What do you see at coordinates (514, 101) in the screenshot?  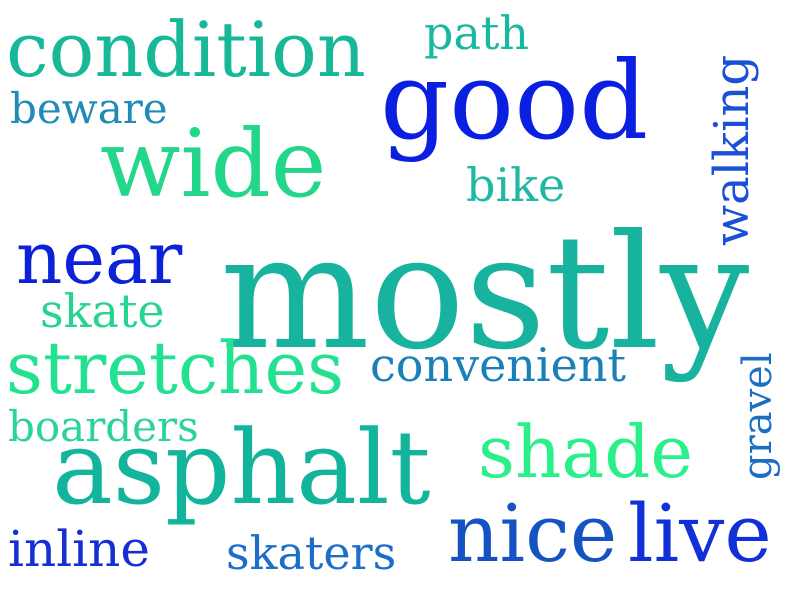 I see `word-good: good` at bounding box center [514, 101].